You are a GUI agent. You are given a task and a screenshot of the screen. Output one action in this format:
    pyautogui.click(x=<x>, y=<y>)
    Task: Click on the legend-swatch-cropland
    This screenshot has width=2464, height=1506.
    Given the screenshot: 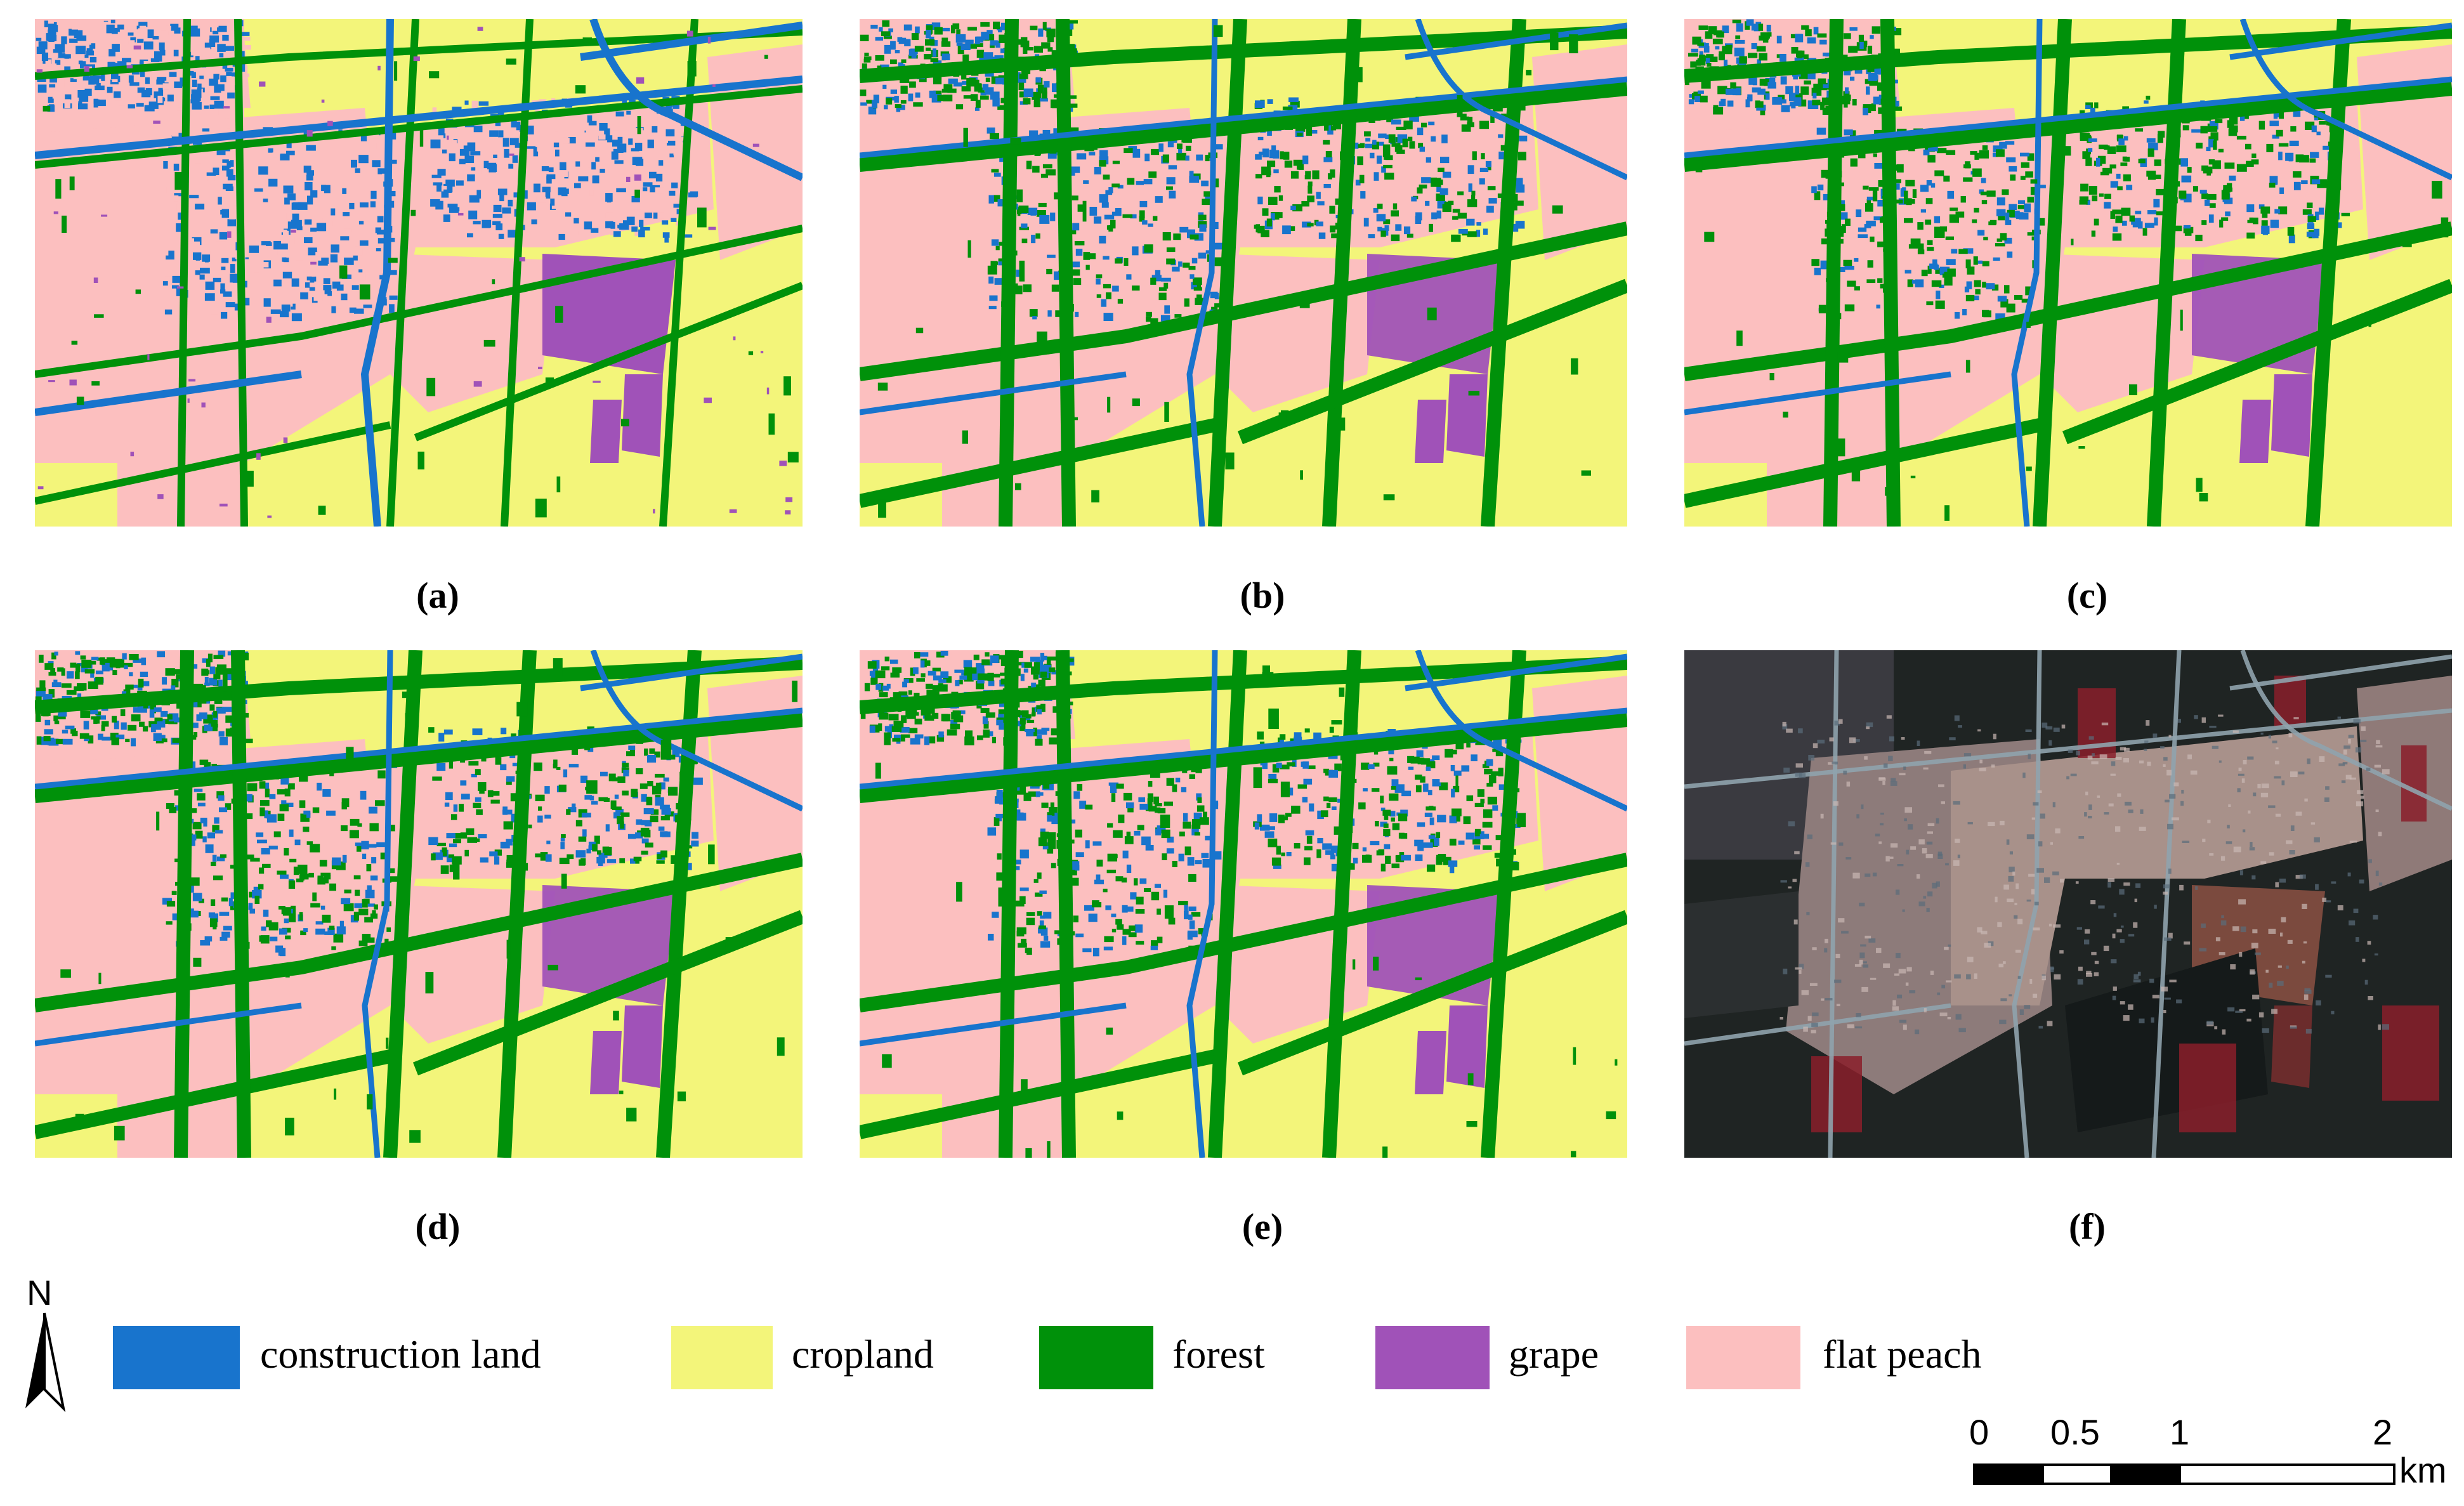 What is the action you would take?
    pyautogui.click(x=722, y=1357)
    